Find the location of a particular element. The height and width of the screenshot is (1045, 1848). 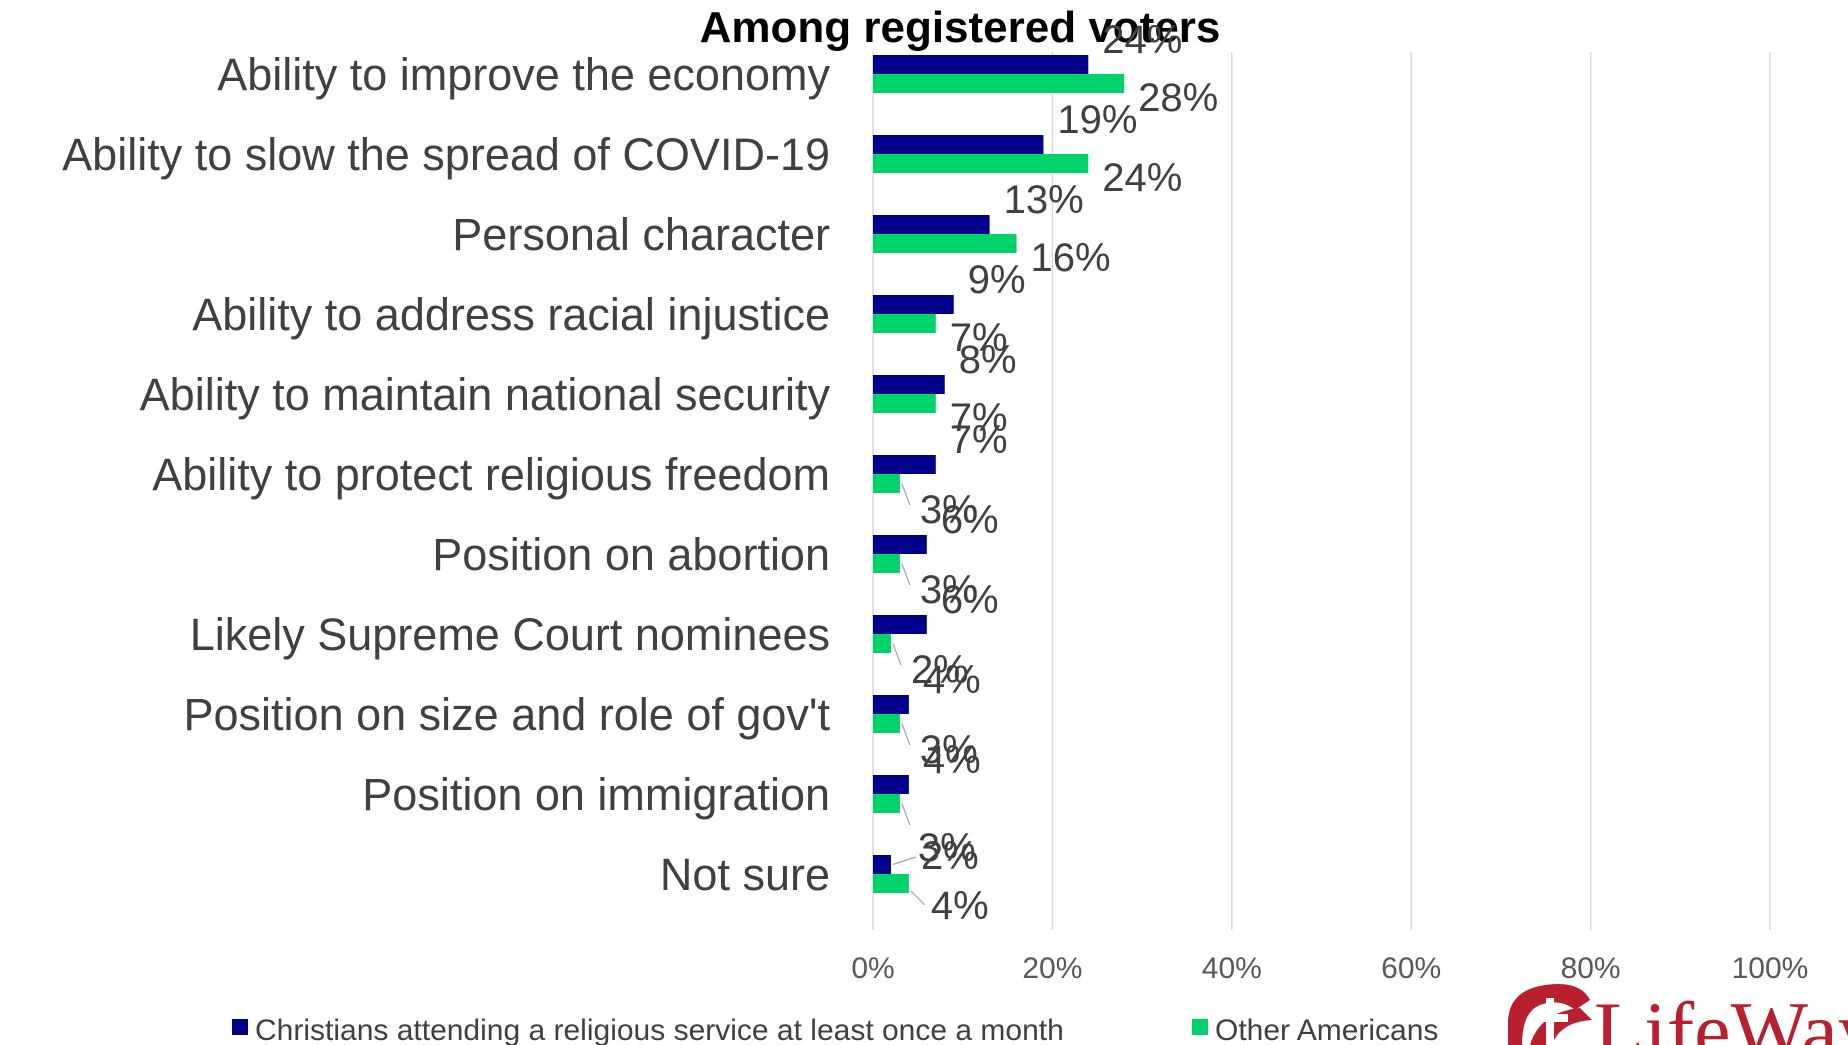

legend-swatch-other-americans is located at coordinates (1200, 1027).